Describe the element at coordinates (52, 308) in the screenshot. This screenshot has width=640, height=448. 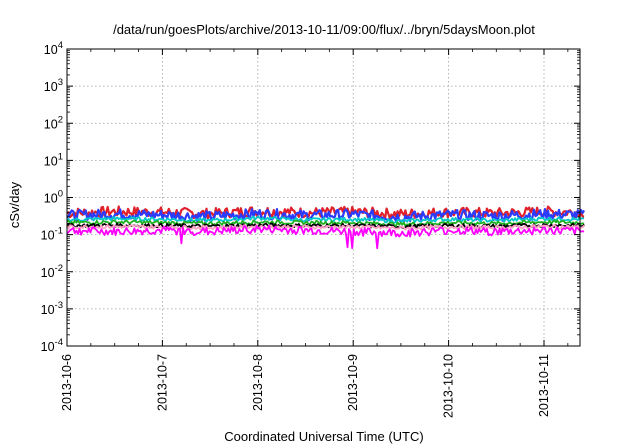
I see `y-tick-label: 10⁻³` at that location.